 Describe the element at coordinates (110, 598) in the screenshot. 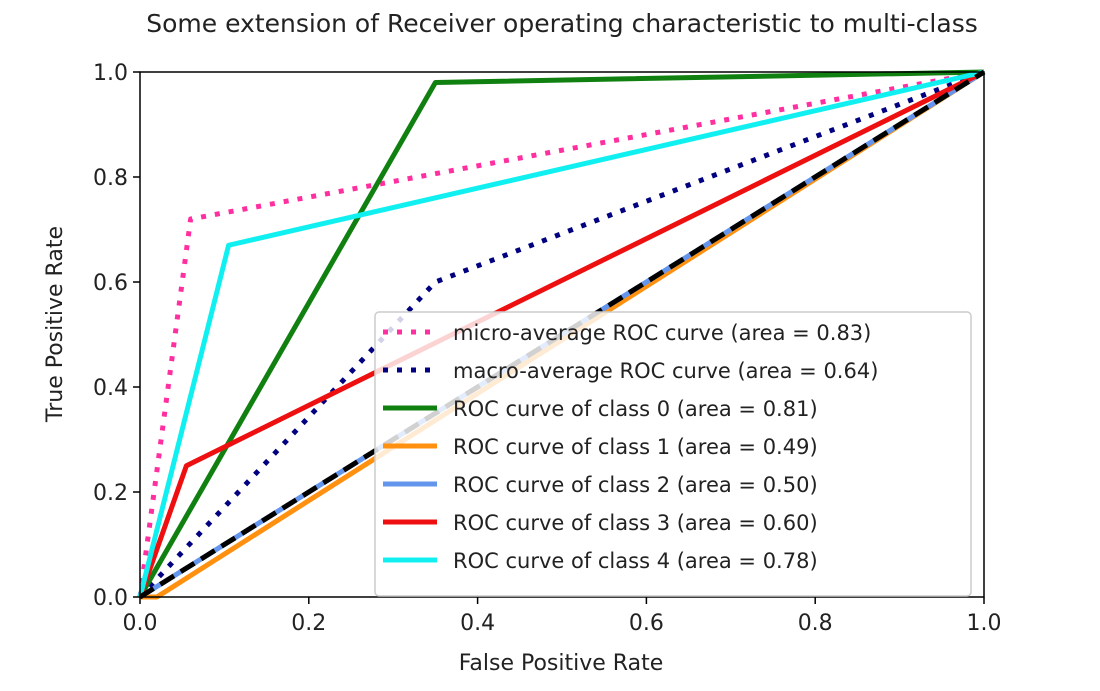

I see `y-tick-label: 0.0` at that location.